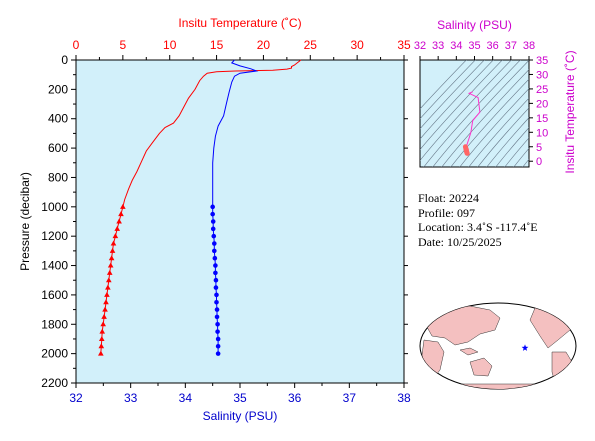 This screenshot has width=595, height=441. I want to click on pressure-tick-label: 200, so click(58, 89).